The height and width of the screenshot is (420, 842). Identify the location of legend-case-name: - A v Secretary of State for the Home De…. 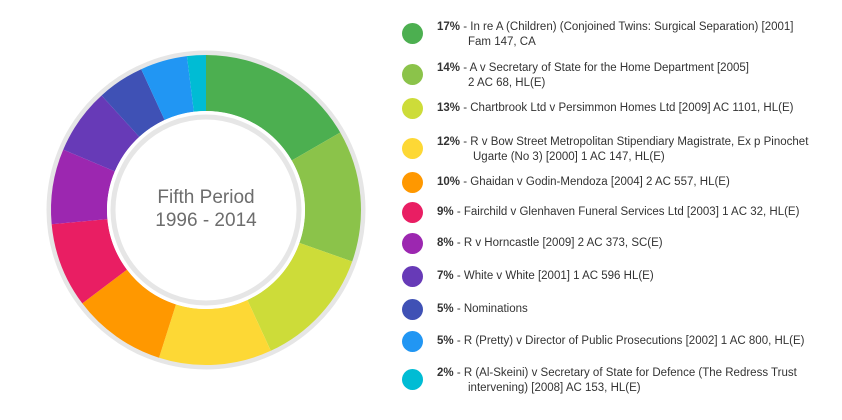
(604, 68).